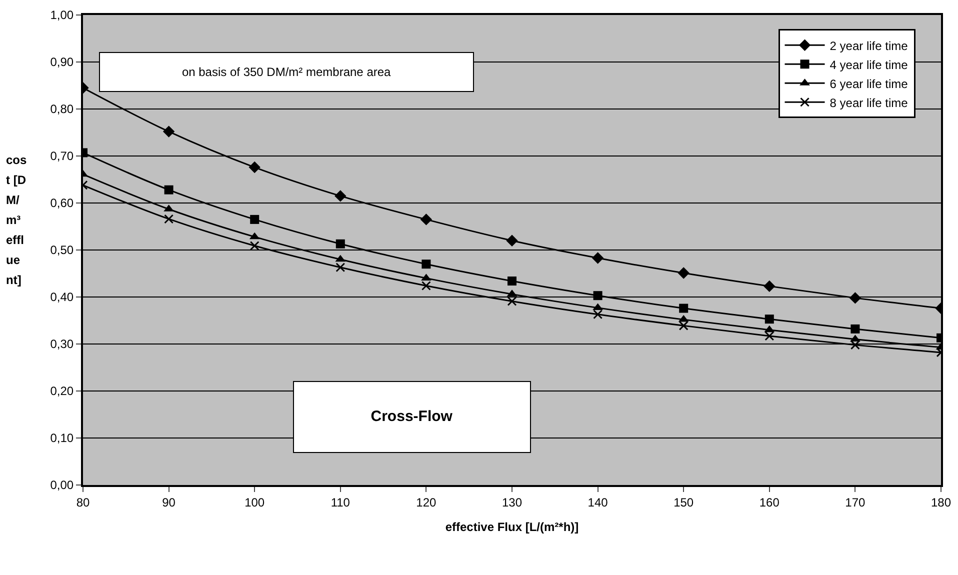  Describe the element at coordinates (62, 391) in the screenshot. I see `y-tick-label: 0,20` at that location.